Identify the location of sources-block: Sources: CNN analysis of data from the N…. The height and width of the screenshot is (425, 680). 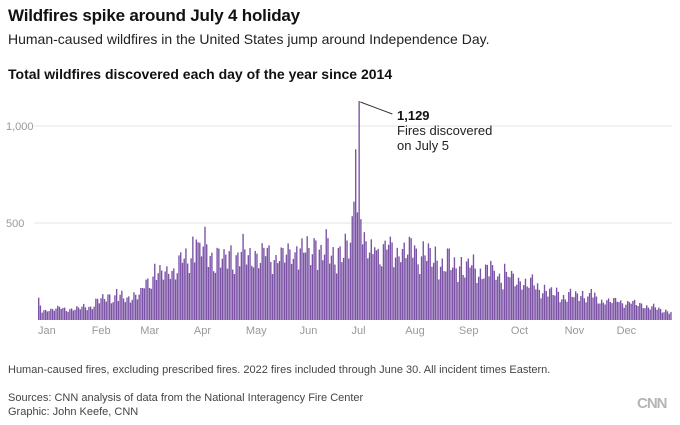
(185, 405).